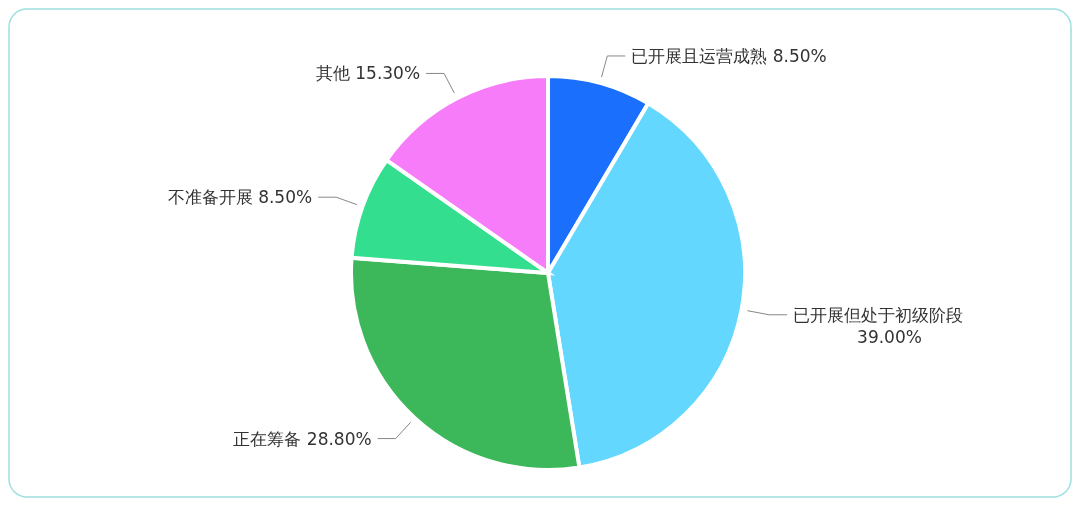 The height and width of the screenshot is (506, 1080). Describe the element at coordinates (302, 438) in the screenshot. I see `slice-label: 正在筹备 28.80%` at that location.